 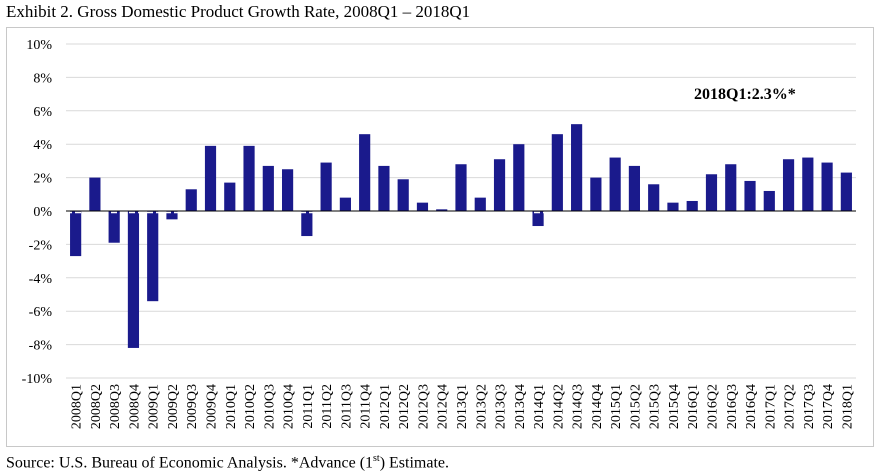 What do you see at coordinates (616, 406) in the screenshot?
I see `x-tick-label: 2015Q1` at bounding box center [616, 406].